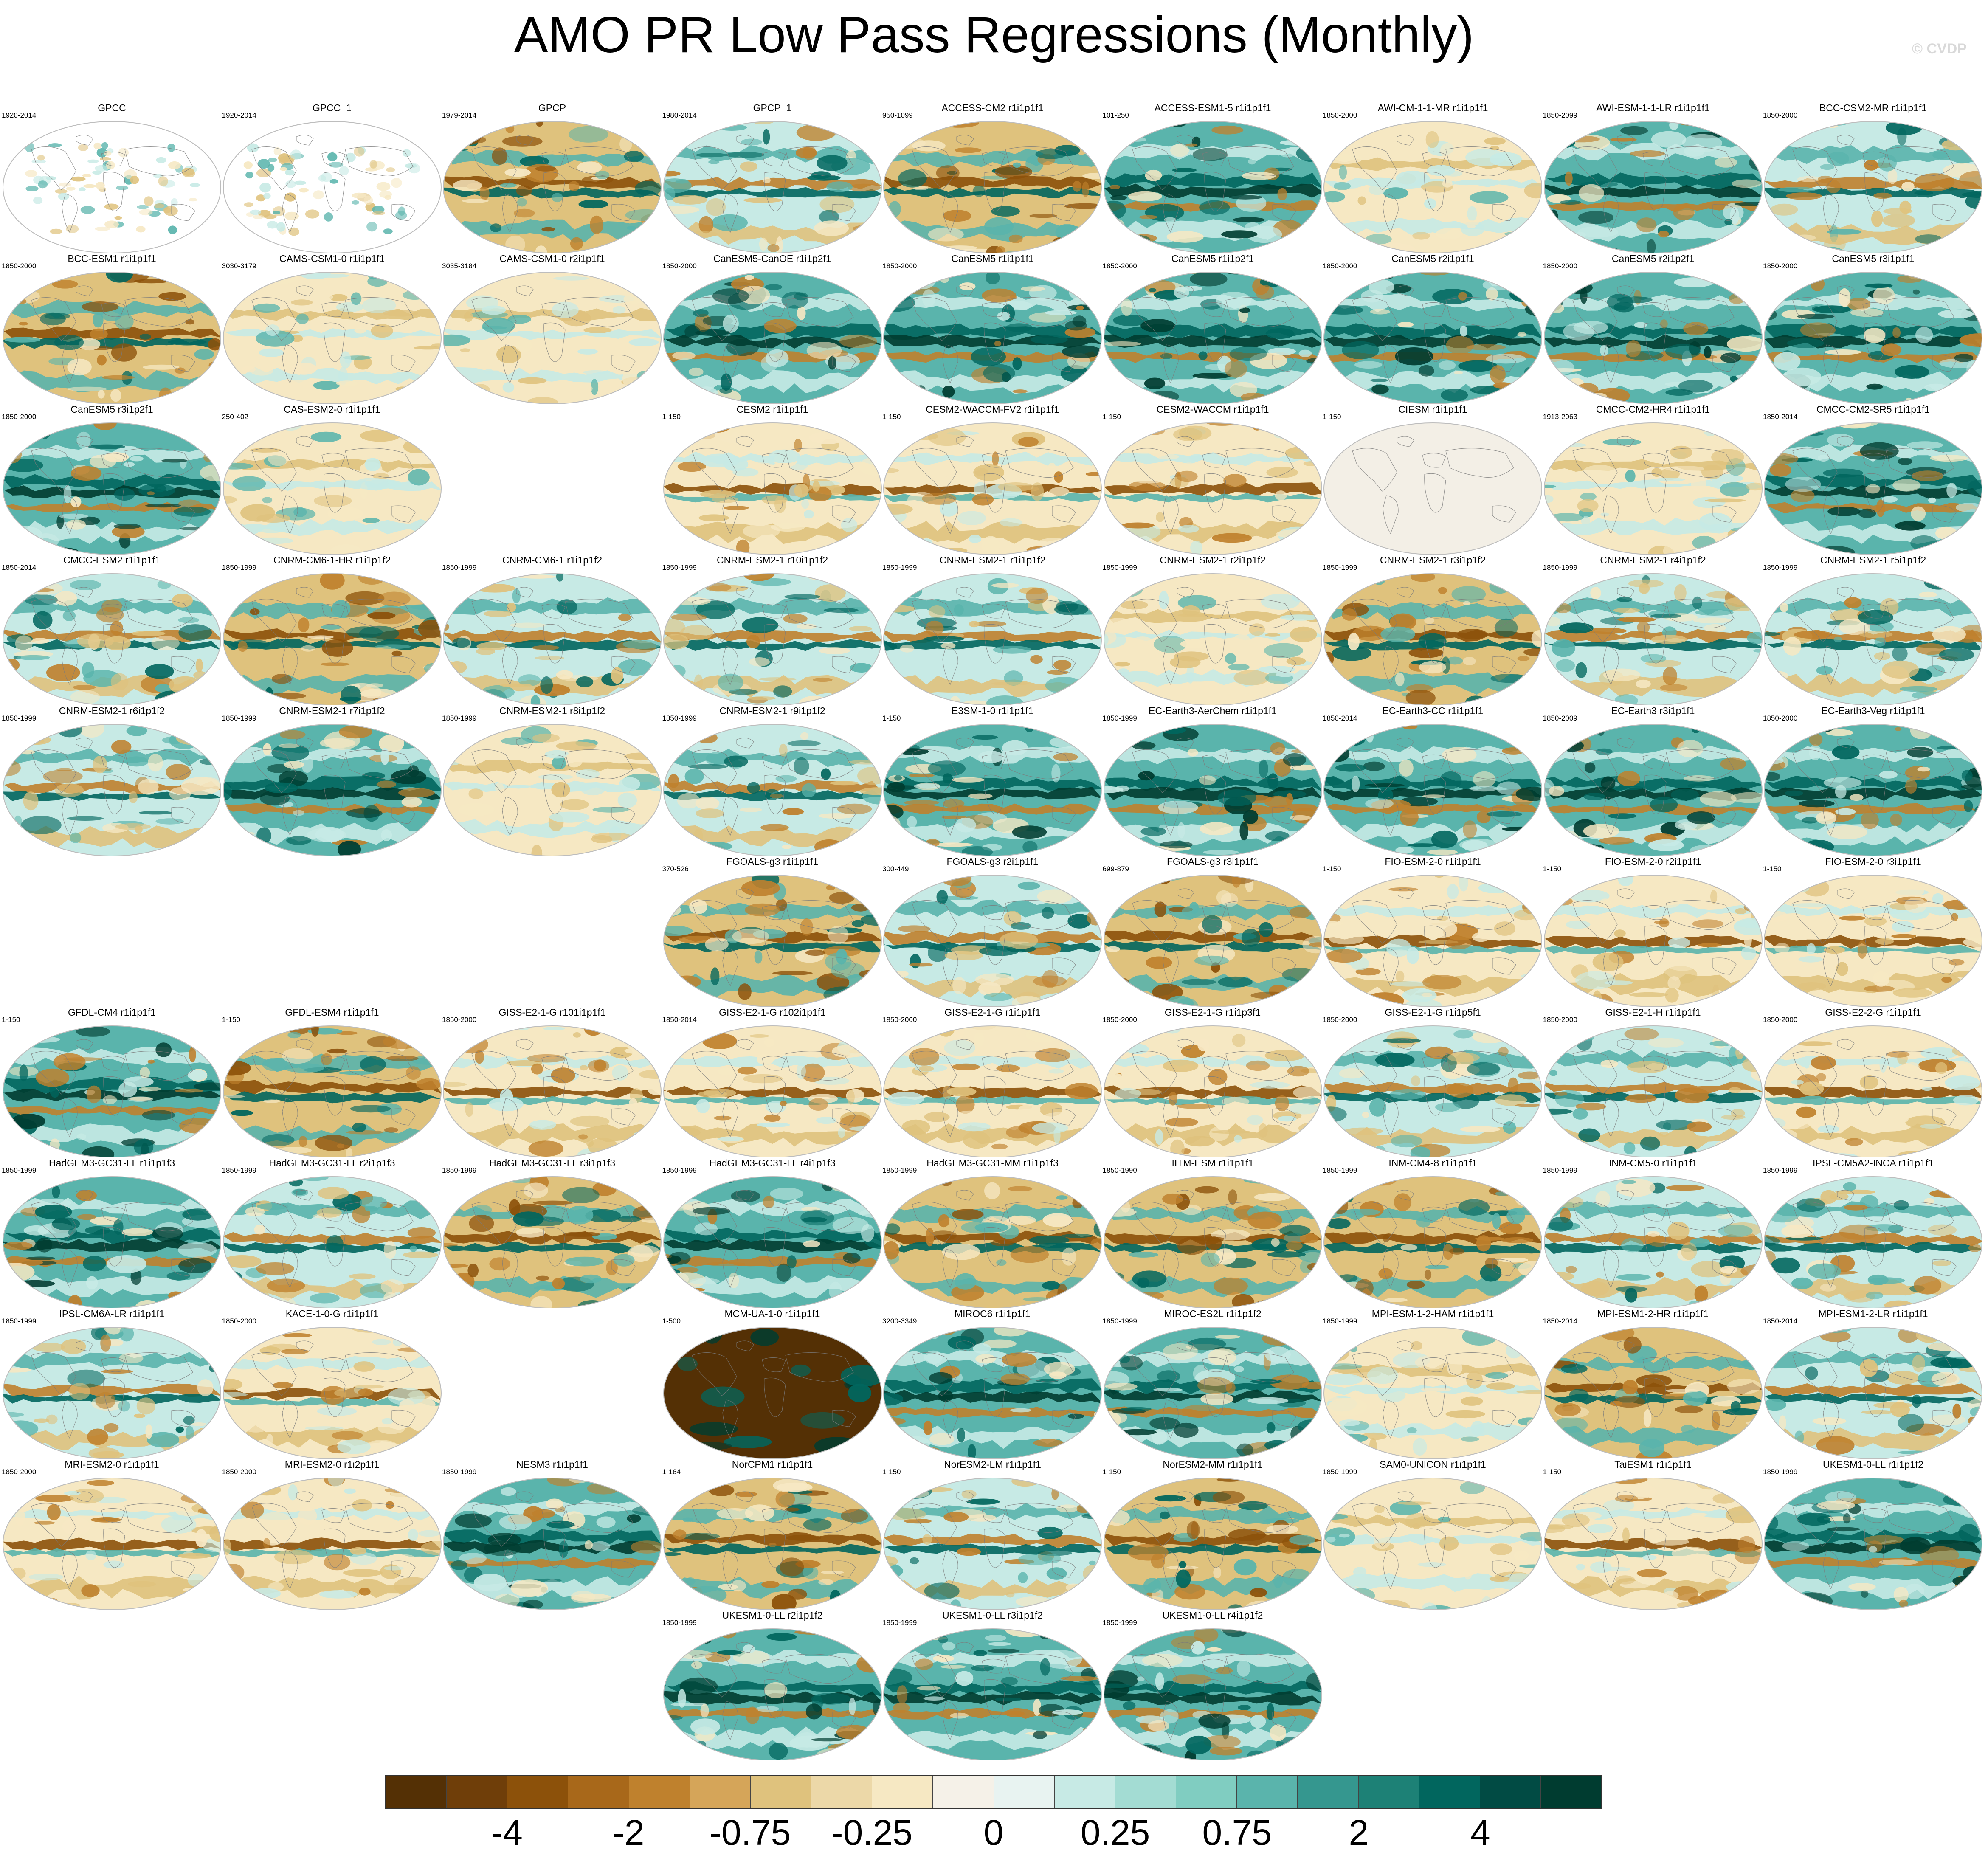 This screenshot has width=1988, height=1861. I want to click on colorbar-label: 4, so click(1480, 1833).